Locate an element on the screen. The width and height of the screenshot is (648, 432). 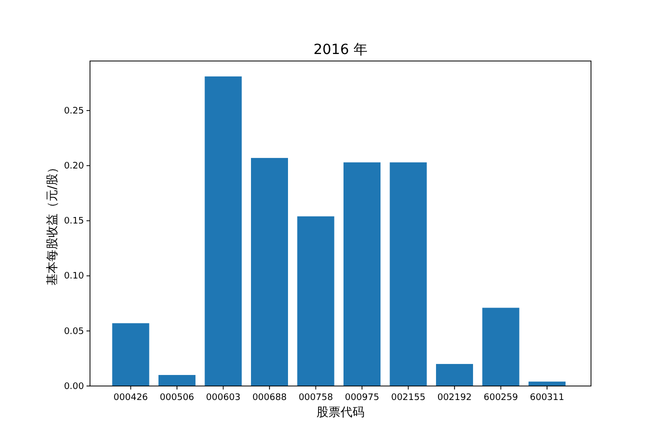
x-tick-label: 600311 is located at coordinates (547, 398).